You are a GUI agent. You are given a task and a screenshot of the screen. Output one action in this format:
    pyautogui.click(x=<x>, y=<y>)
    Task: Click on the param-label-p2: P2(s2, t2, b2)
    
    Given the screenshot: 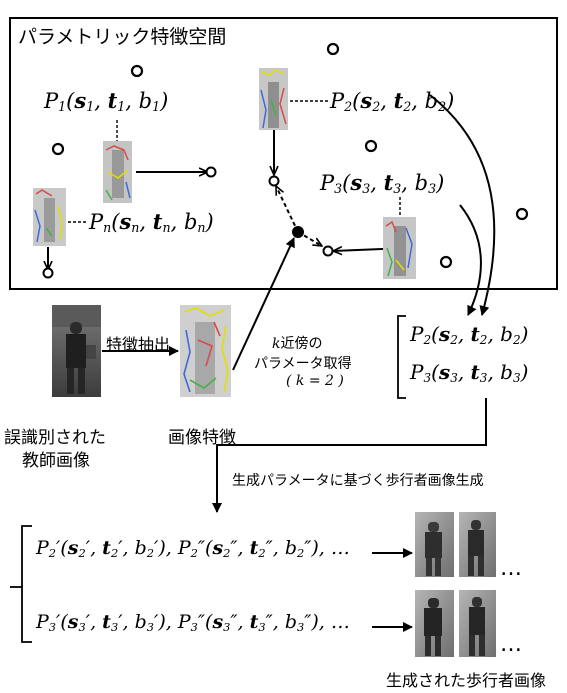 What is the action you would take?
    pyautogui.click(x=392, y=101)
    